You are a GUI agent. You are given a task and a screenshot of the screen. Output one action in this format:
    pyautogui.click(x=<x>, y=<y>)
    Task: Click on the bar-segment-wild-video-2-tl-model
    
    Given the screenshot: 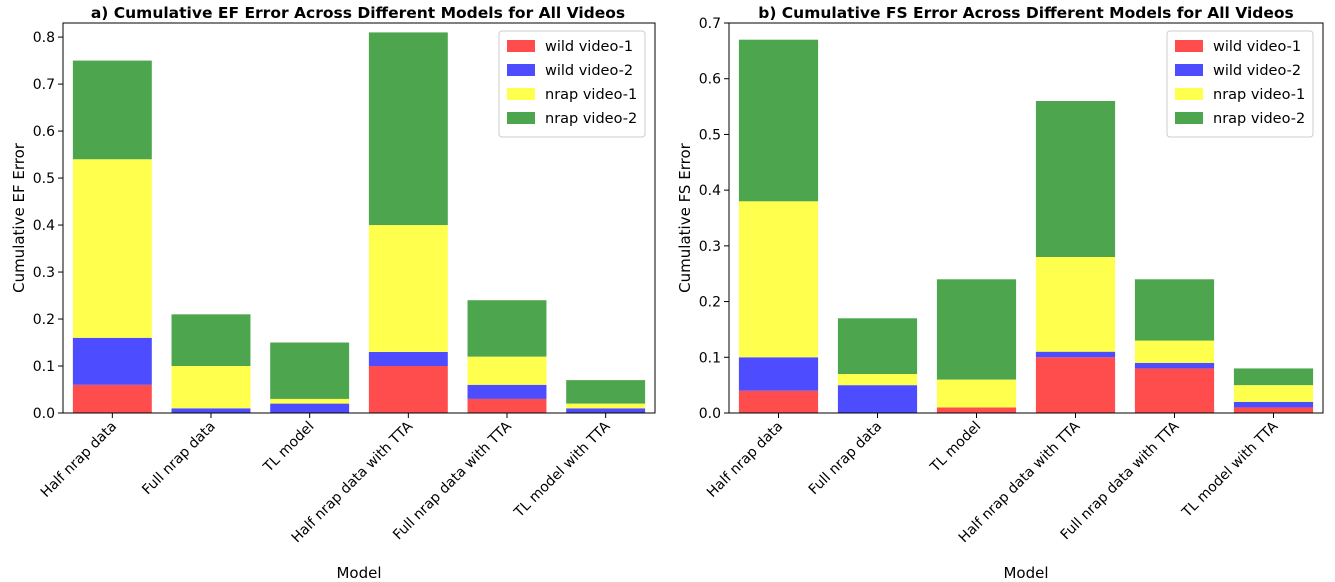 What is the action you would take?
    pyautogui.click(x=310, y=408)
    